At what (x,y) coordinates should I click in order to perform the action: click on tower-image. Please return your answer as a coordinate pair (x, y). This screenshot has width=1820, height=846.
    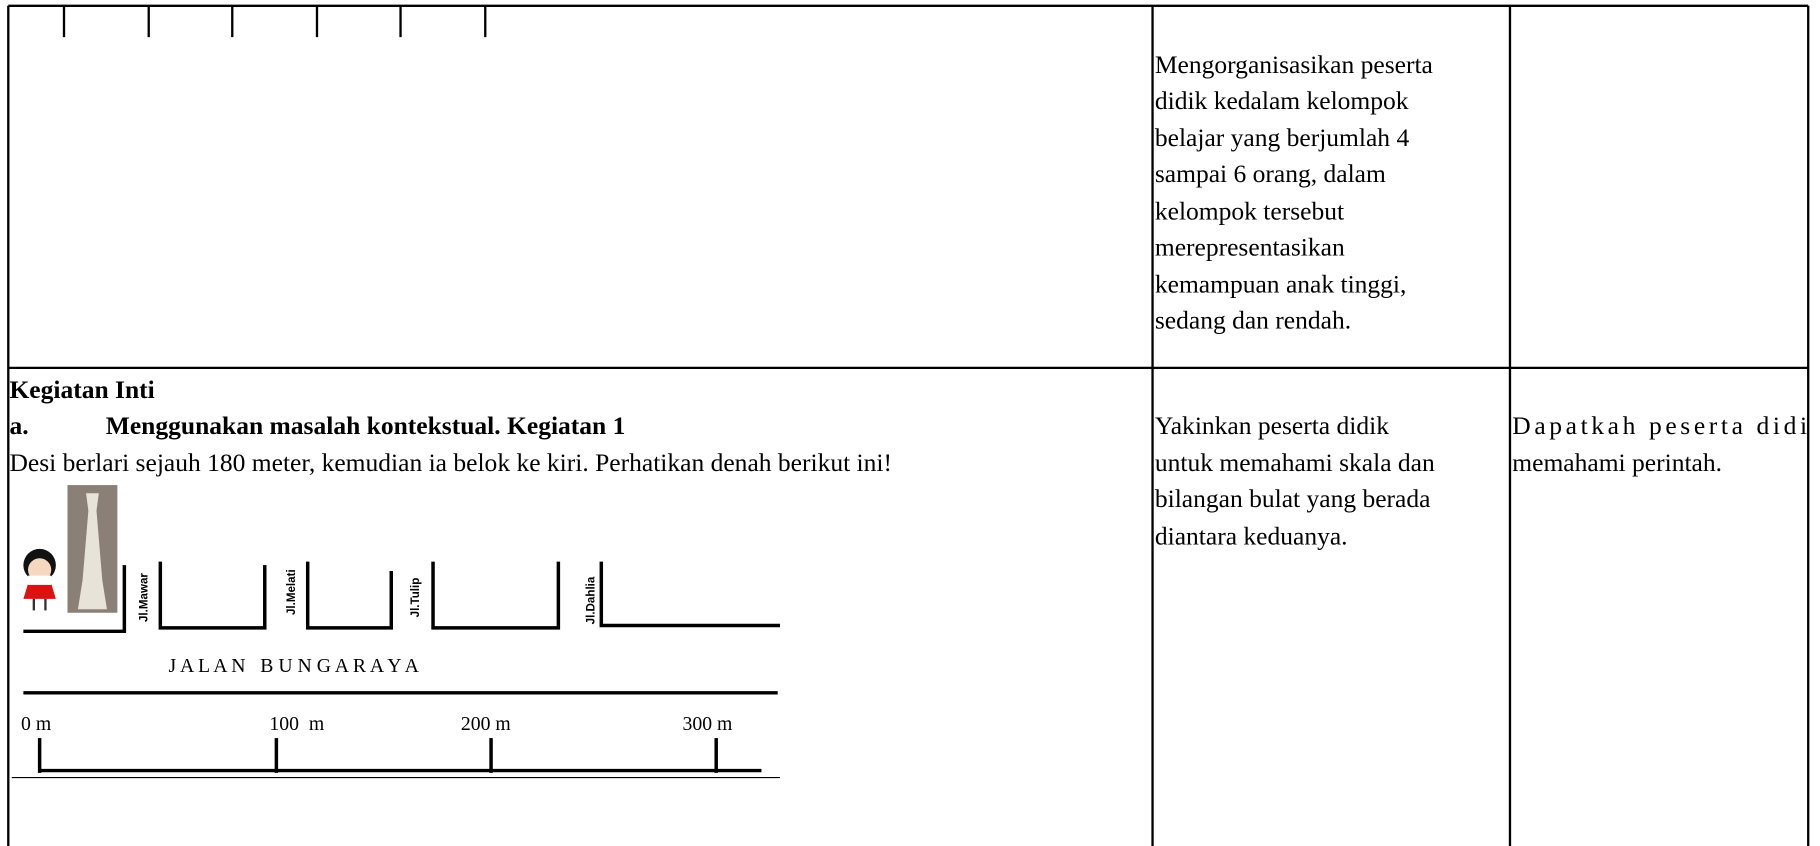
    Looking at the image, I should click on (92, 549).